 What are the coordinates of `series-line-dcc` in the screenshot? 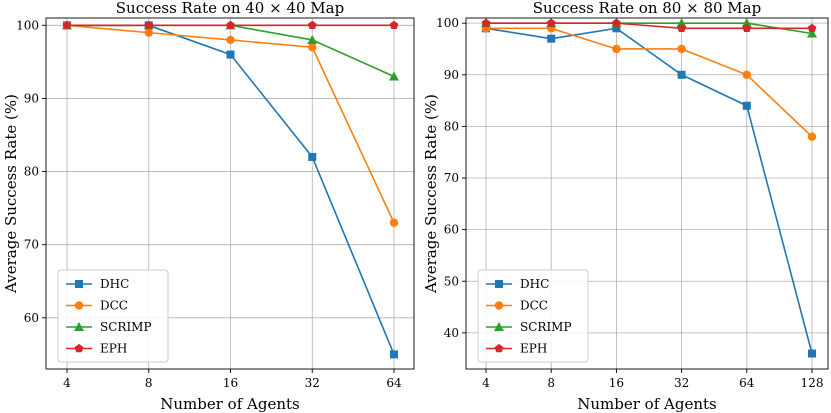 It's located at (649, 82).